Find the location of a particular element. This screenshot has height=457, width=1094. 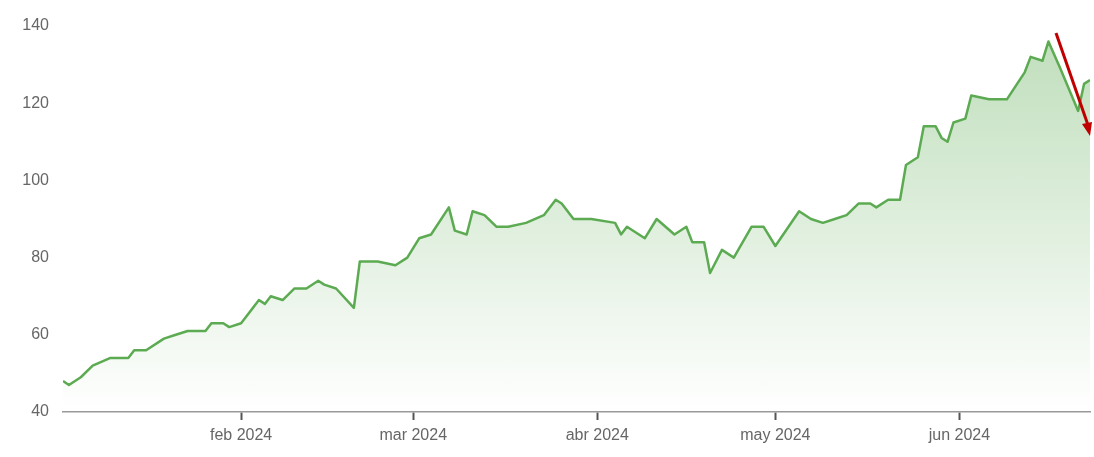

y-tick-label: 40 is located at coordinates (40, 411).